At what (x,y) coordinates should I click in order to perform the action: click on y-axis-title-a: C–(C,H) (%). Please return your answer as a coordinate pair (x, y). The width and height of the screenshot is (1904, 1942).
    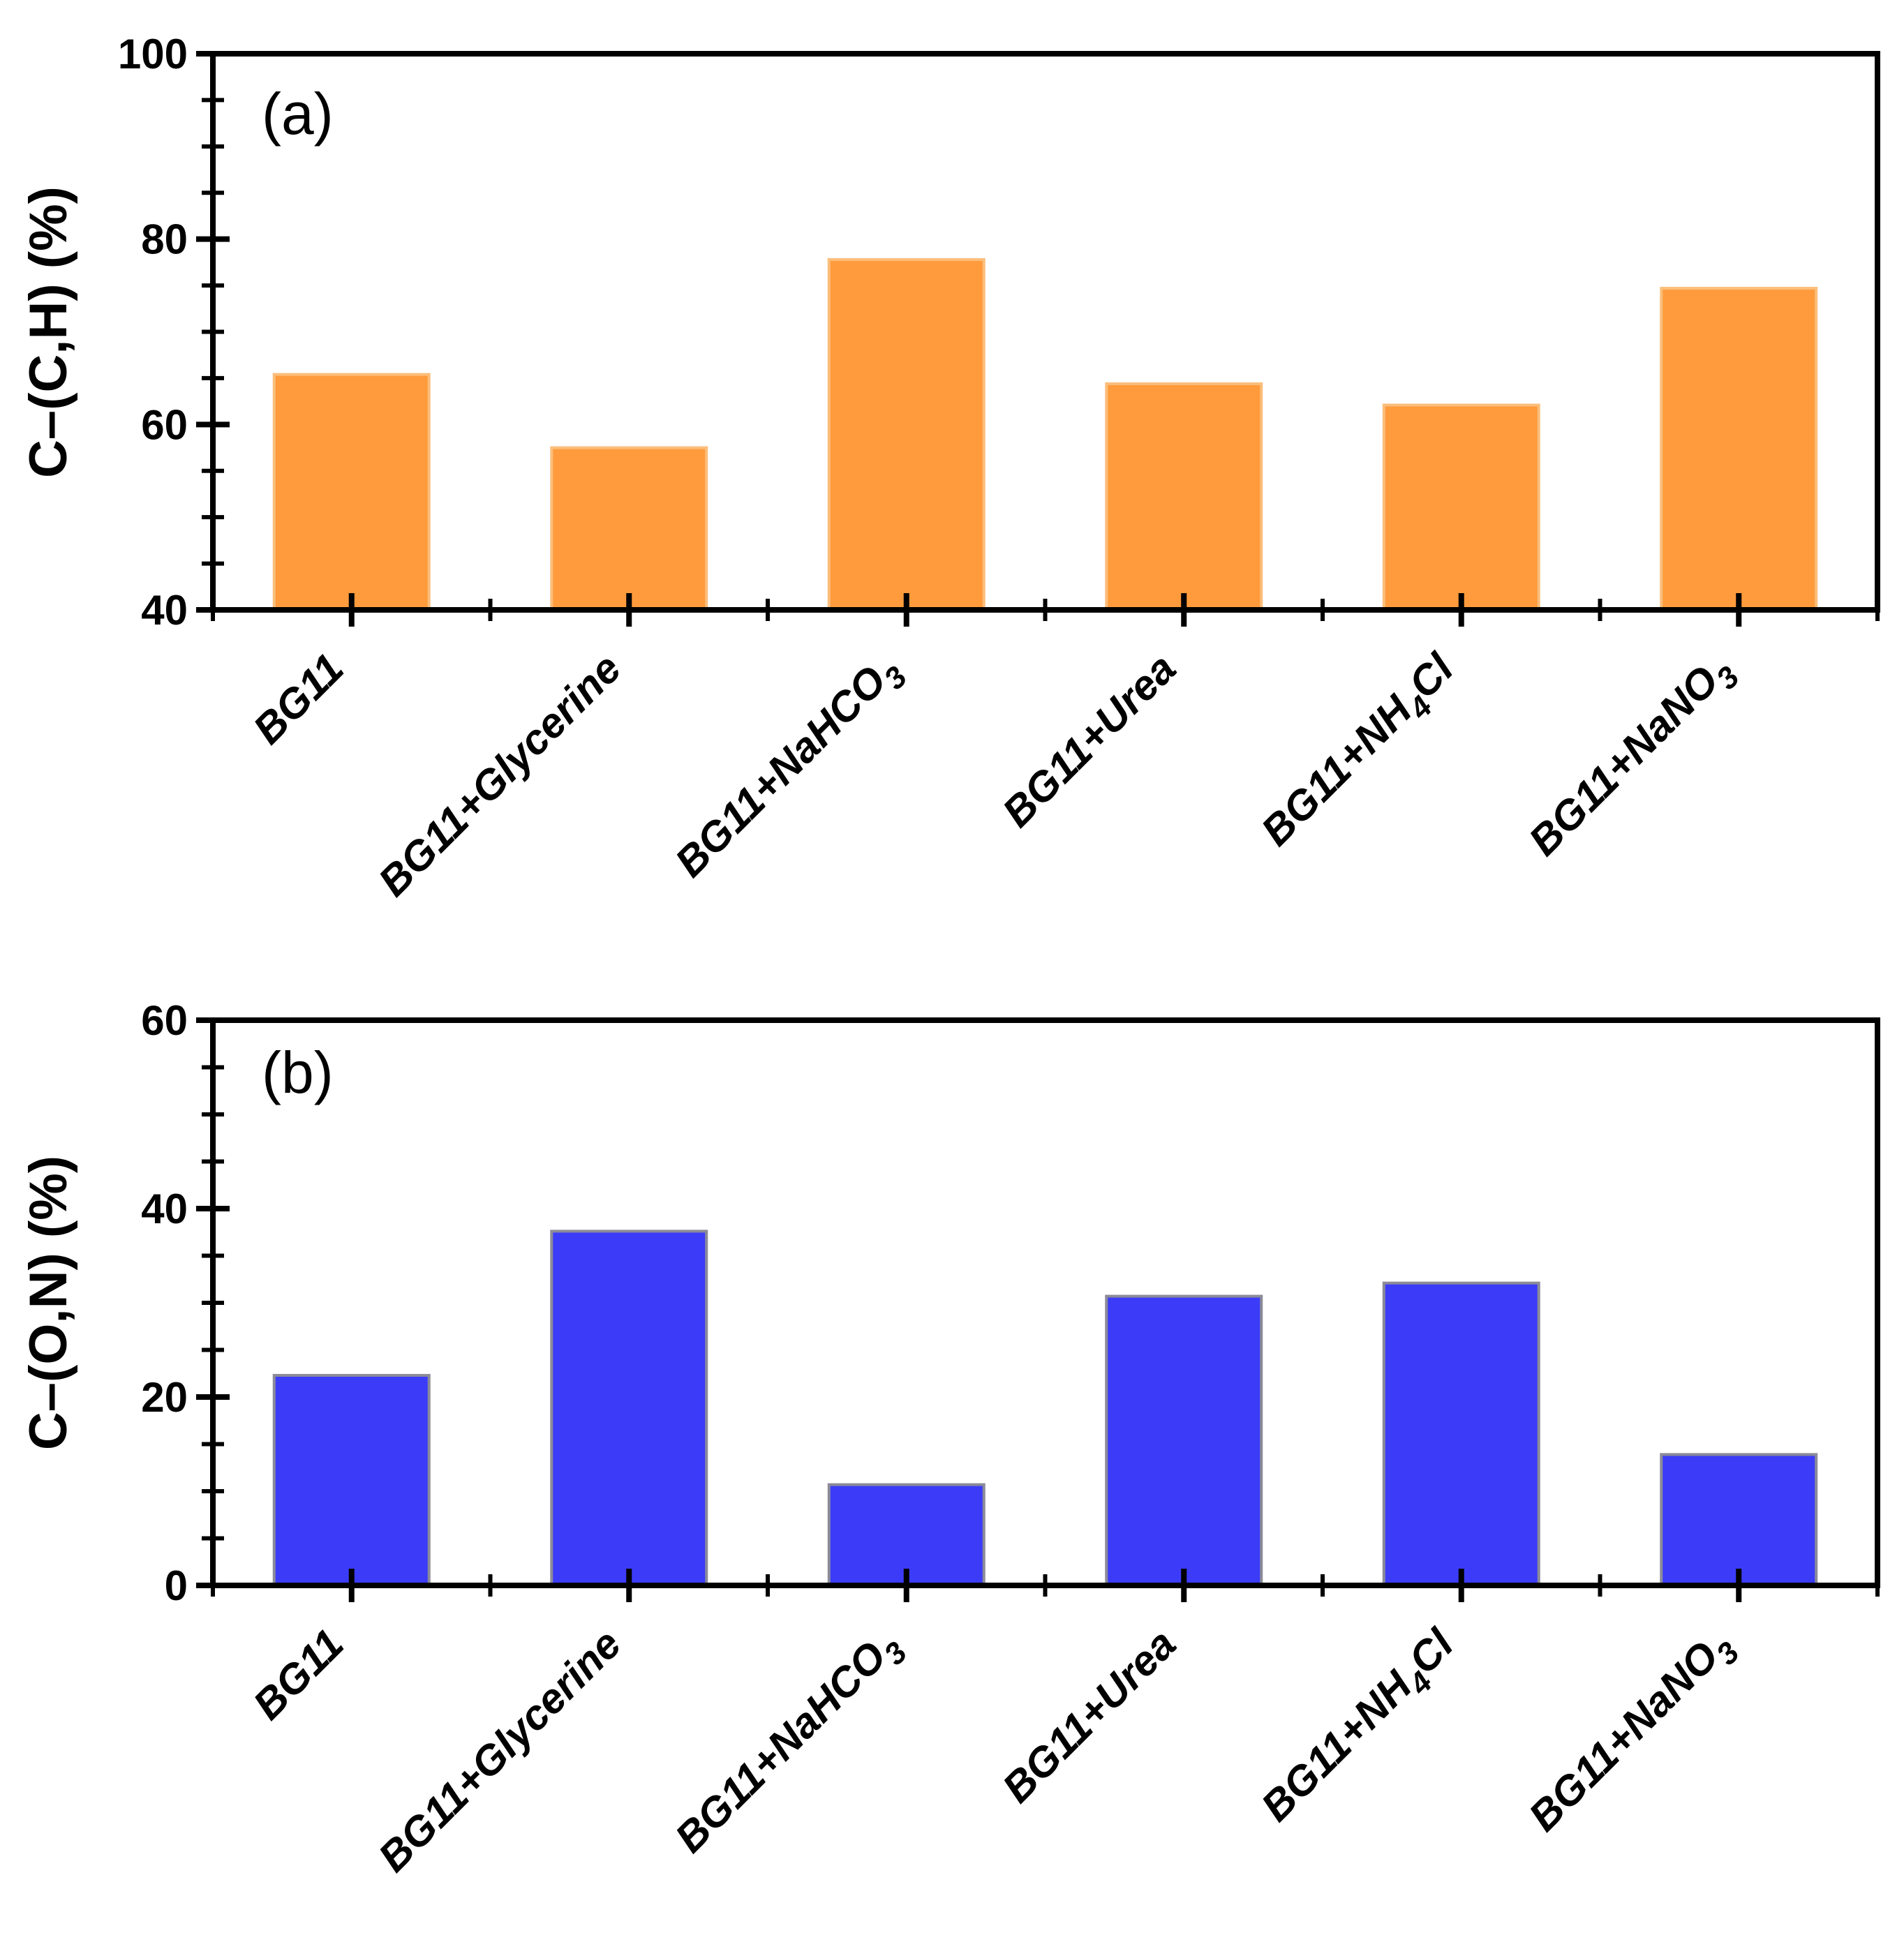
    Looking at the image, I should click on (48, 332).